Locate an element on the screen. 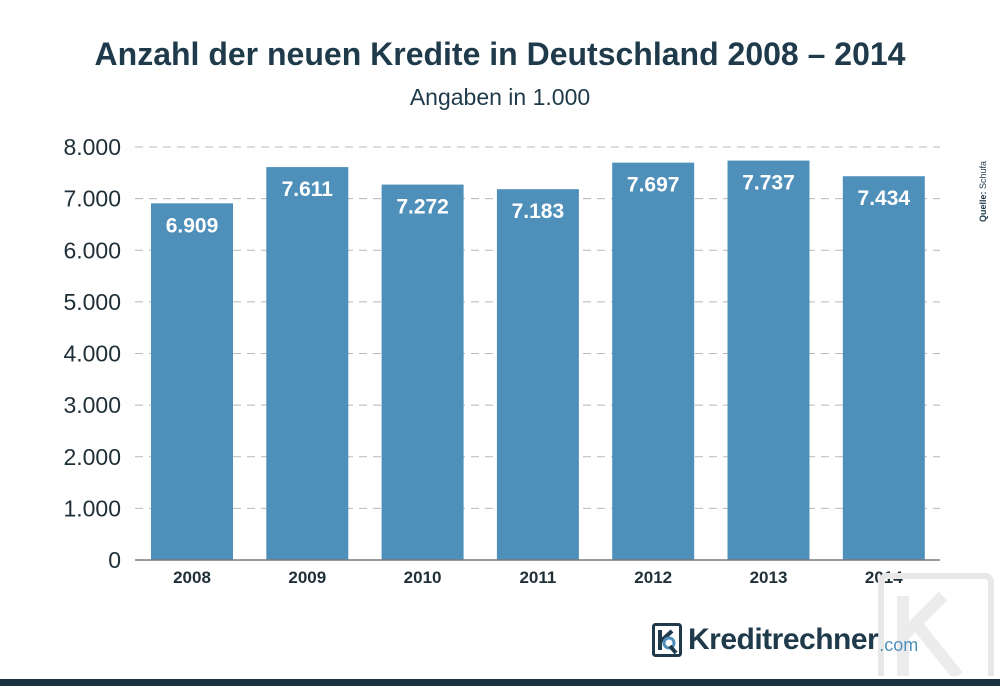  x-tick-label: 2008 is located at coordinates (192, 577).